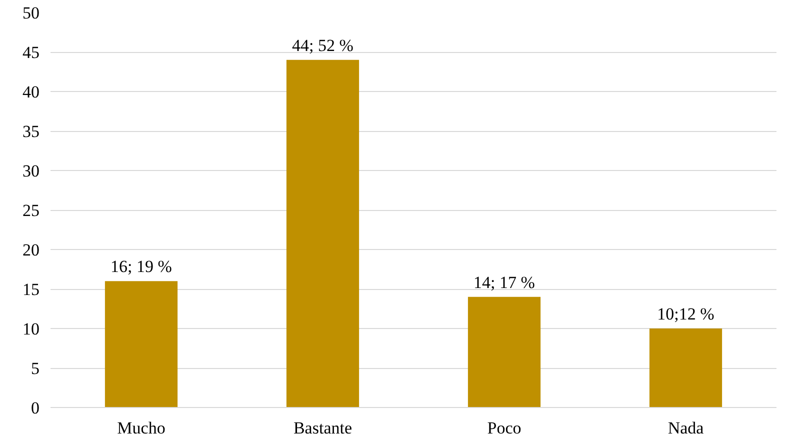 The width and height of the screenshot is (800, 444). What do you see at coordinates (141, 428) in the screenshot?
I see `x-tick-label: Mucho` at bounding box center [141, 428].